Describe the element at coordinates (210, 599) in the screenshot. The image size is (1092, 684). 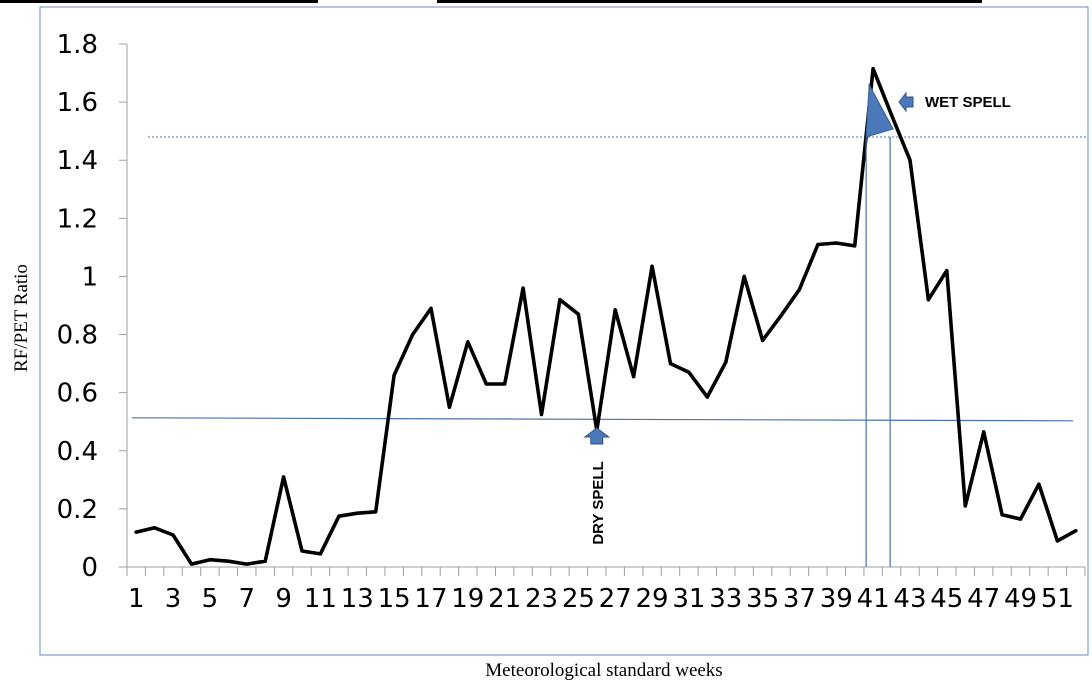
I see `x-tick-label: 5` at that location.